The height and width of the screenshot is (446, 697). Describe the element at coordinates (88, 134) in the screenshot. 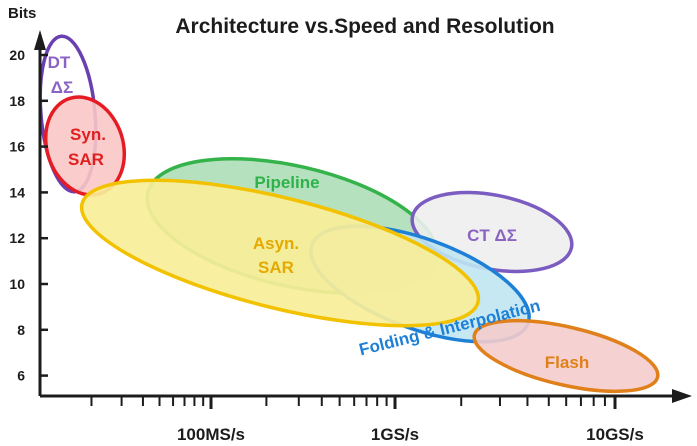

I see `region-syn-sar-label: Syn.` at that location.